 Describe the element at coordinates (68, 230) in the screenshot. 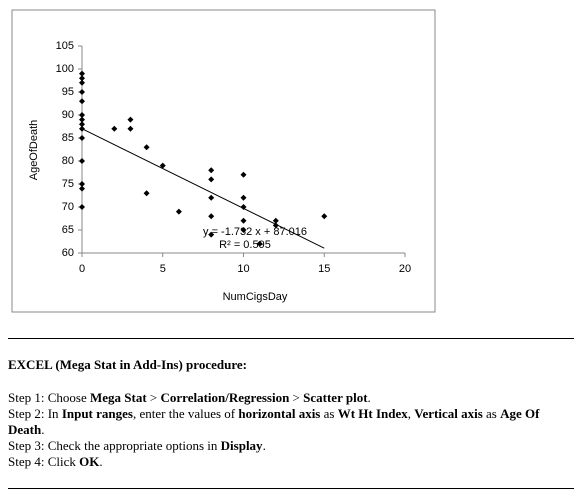

I see `y-tick-label: 65` at that location.